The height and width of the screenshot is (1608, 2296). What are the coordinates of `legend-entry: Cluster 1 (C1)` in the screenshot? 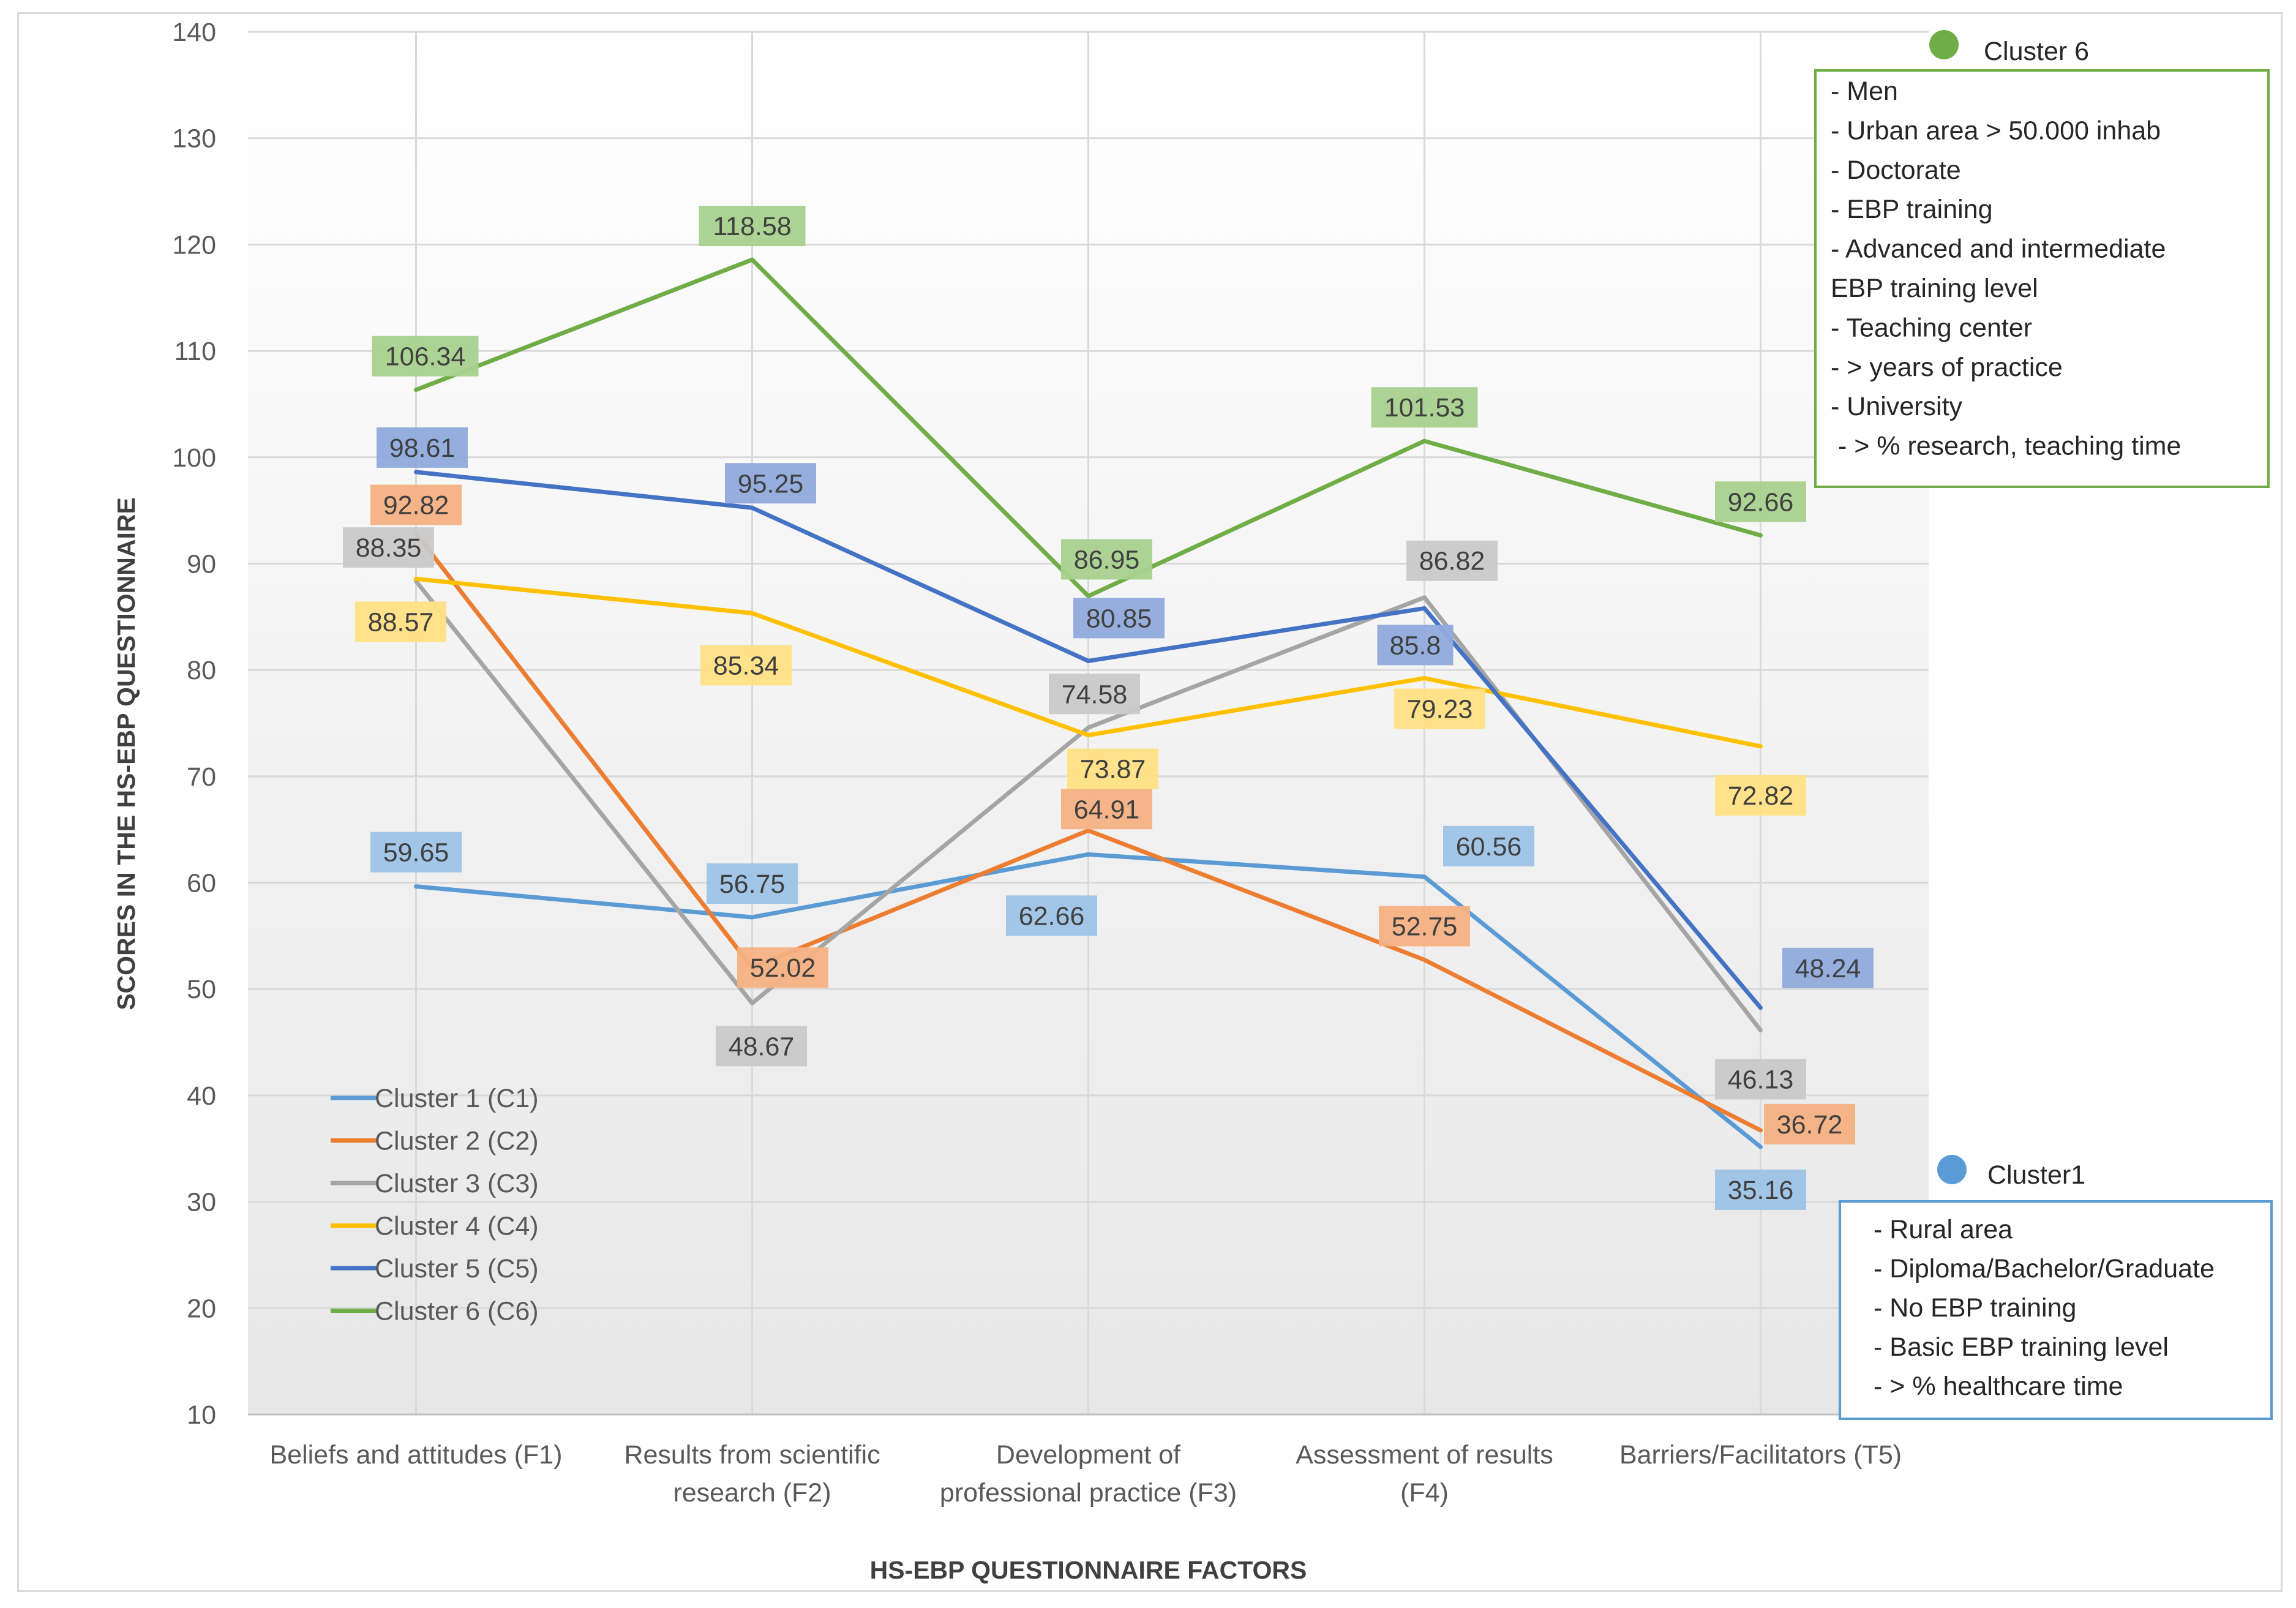 It's located at (435, 1098).